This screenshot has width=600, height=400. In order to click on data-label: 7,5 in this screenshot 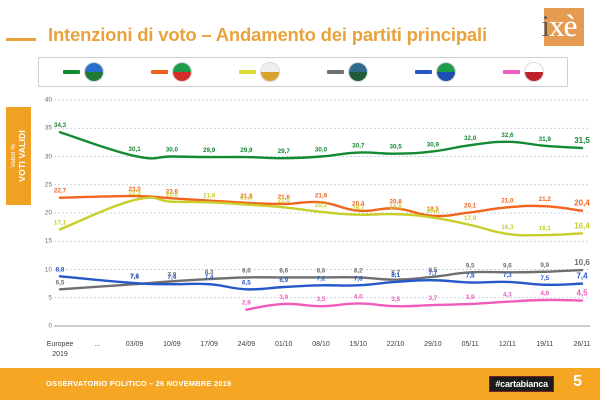, I will do `click(544, 278)`.